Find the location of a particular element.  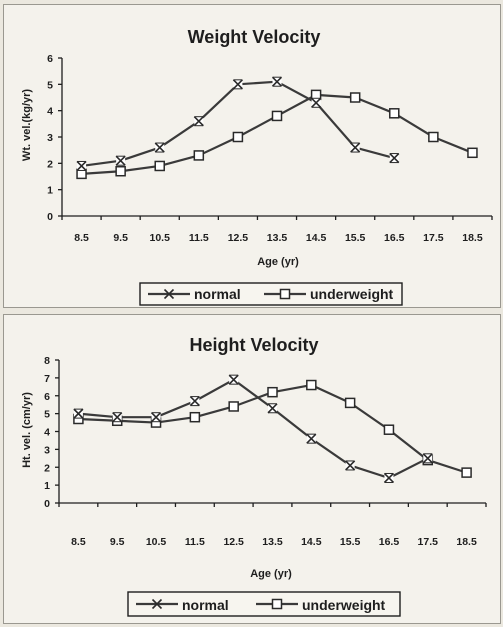

x-tick-label: 12.5 is located at coordinates (238, 238).